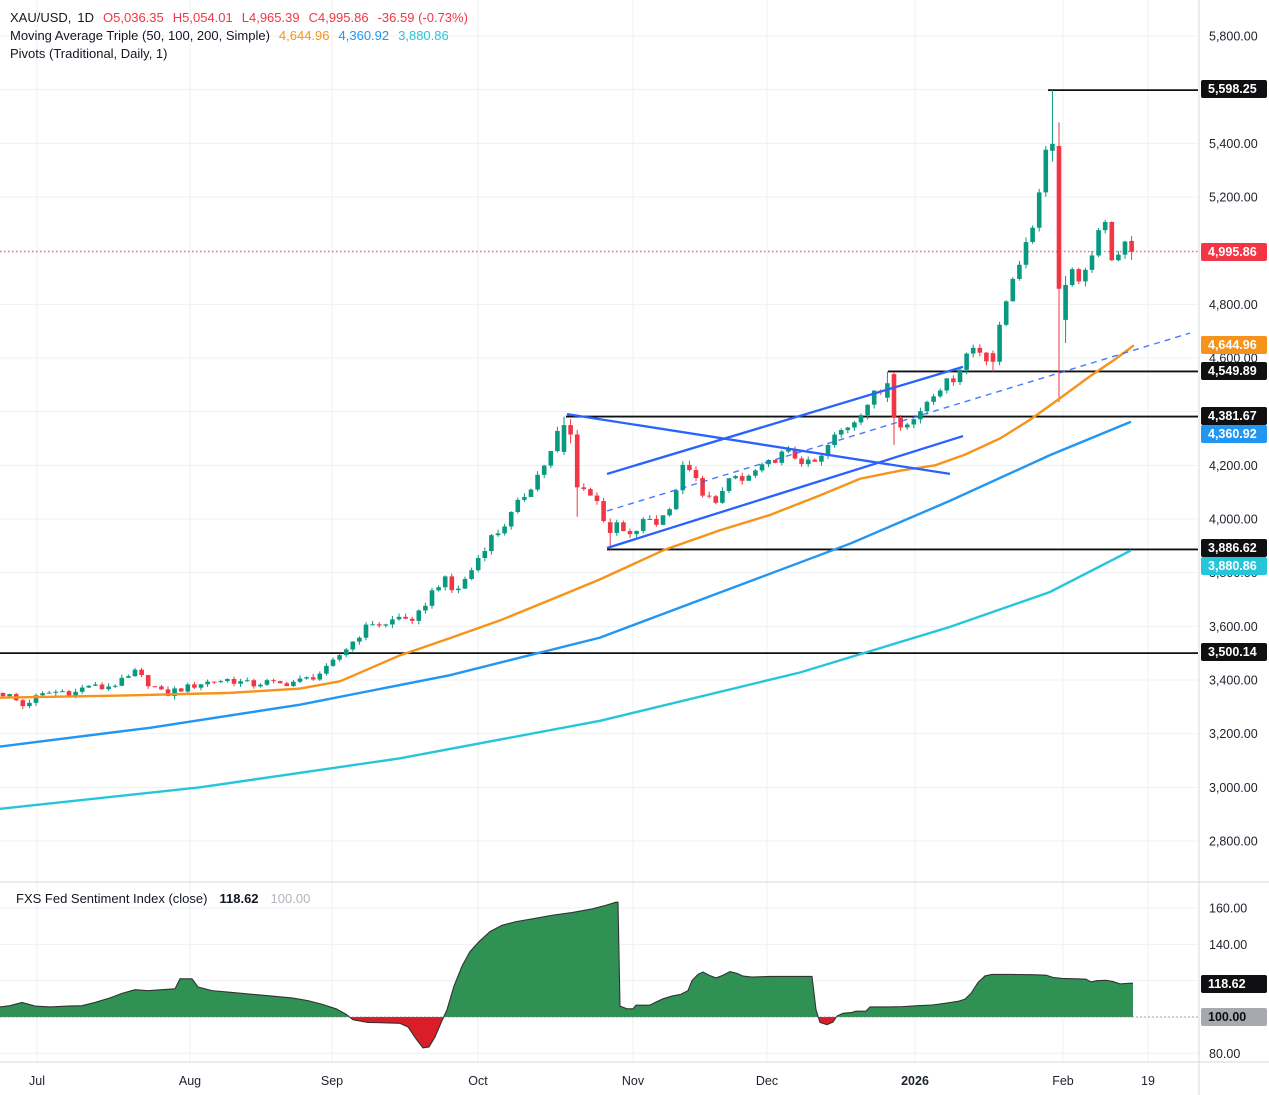 Image resolution: width=1269 pixels, height=1095 pixels. I want to click on time-label-Jul: Jul, so click(37, 1081).